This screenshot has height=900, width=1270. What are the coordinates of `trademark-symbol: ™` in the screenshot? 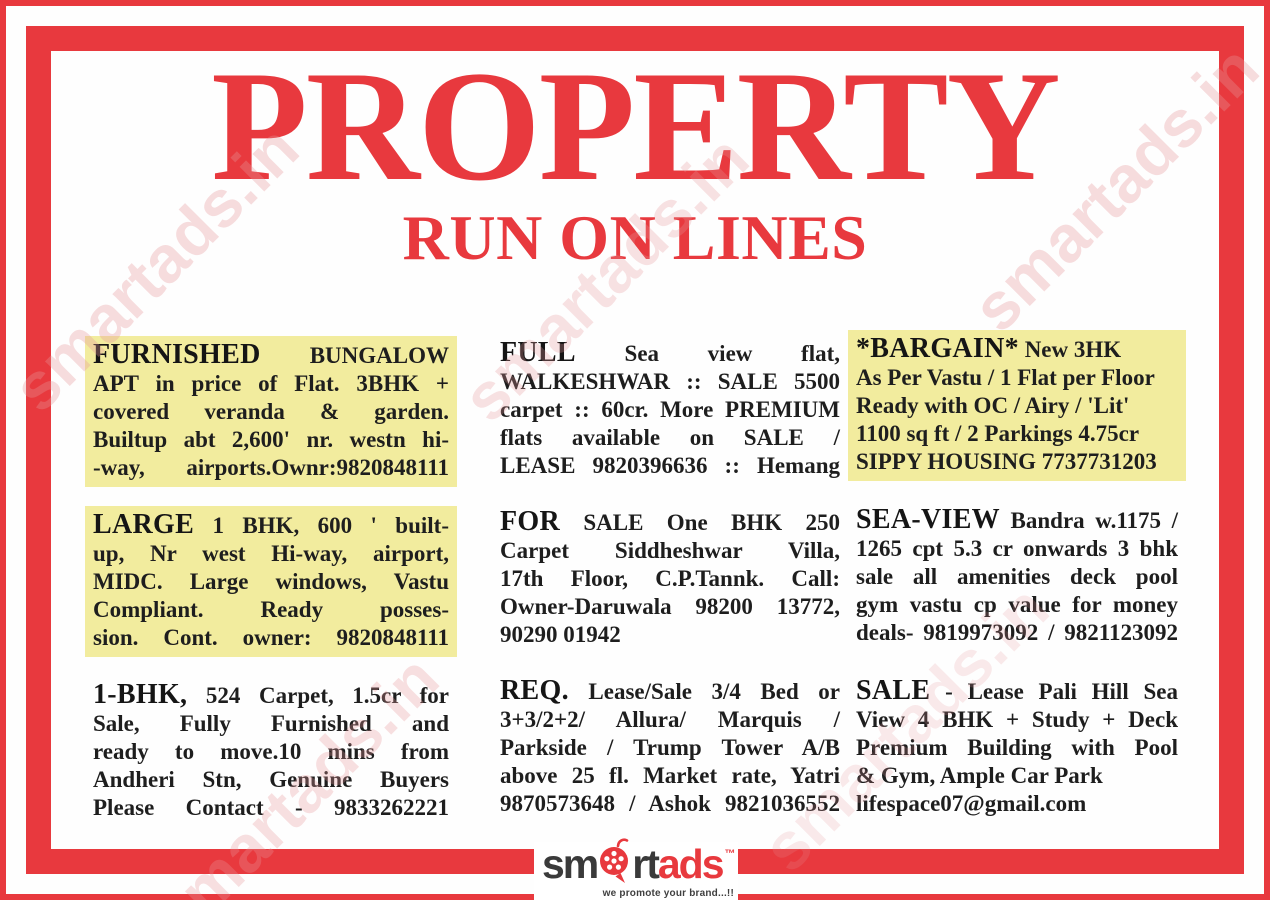 It's located at (730, 854).